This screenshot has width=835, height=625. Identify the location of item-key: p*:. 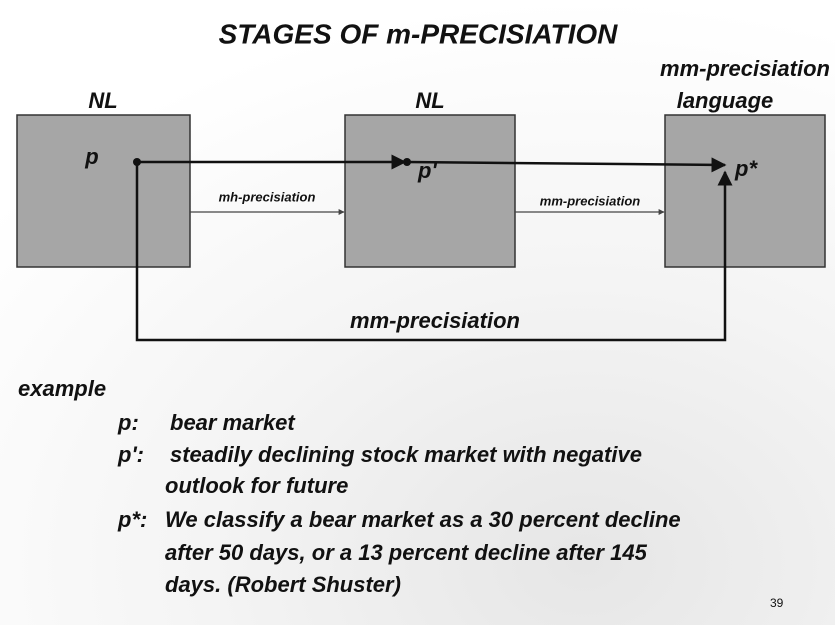
(132, 519).